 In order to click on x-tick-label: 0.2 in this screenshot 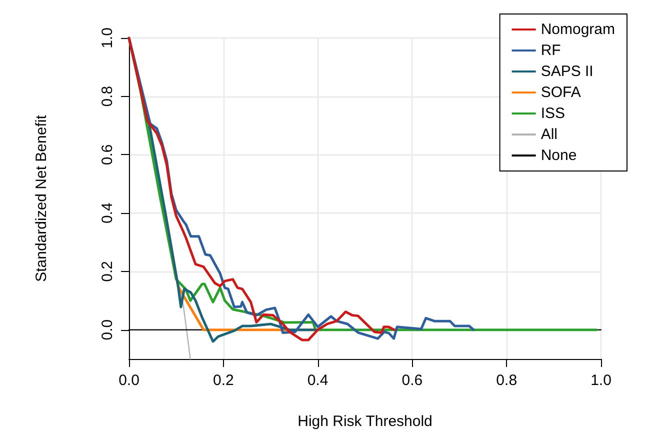, I will do `click(223, 380)`.